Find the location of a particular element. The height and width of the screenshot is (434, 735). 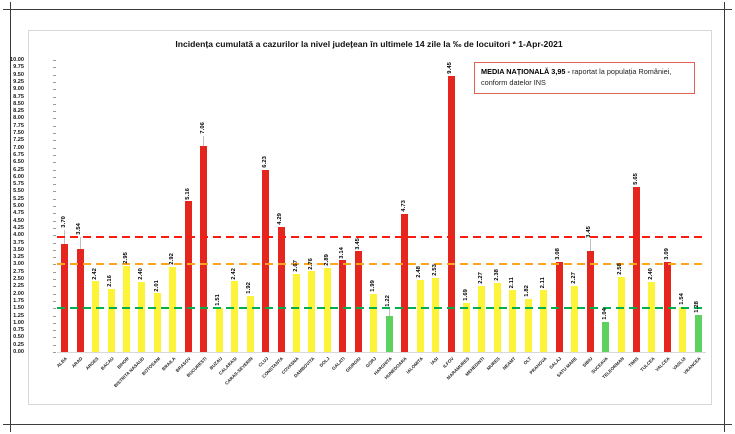

bar-value-label: 1.22 is located at coordinates (388, 300).